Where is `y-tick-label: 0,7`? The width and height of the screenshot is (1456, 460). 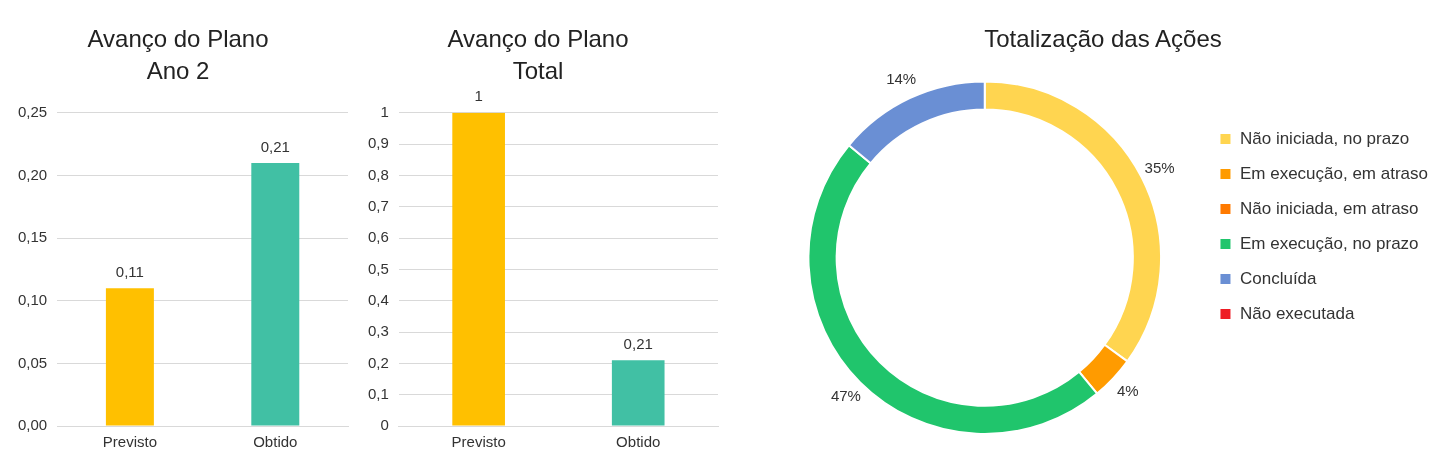 y-tick-label: 0,7 is located at coordinates (378, 205).